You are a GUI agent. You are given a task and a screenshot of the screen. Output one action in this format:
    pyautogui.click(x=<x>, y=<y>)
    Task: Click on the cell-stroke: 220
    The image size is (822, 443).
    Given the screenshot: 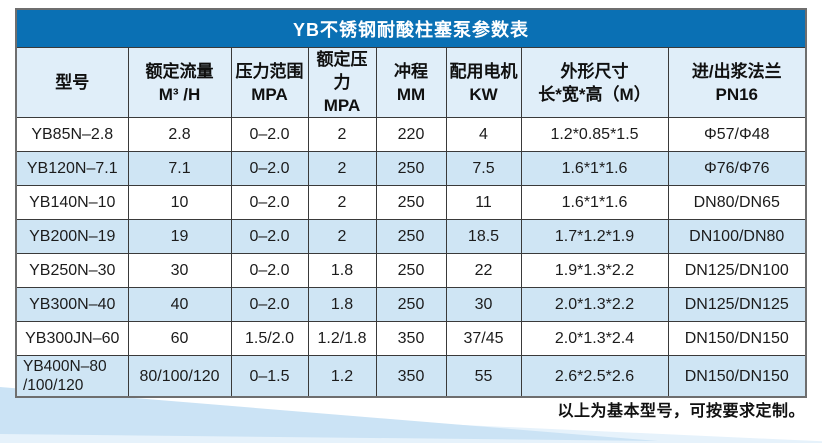 What is the action you would take?
    pyautogui.click(x=411, y=134)
    